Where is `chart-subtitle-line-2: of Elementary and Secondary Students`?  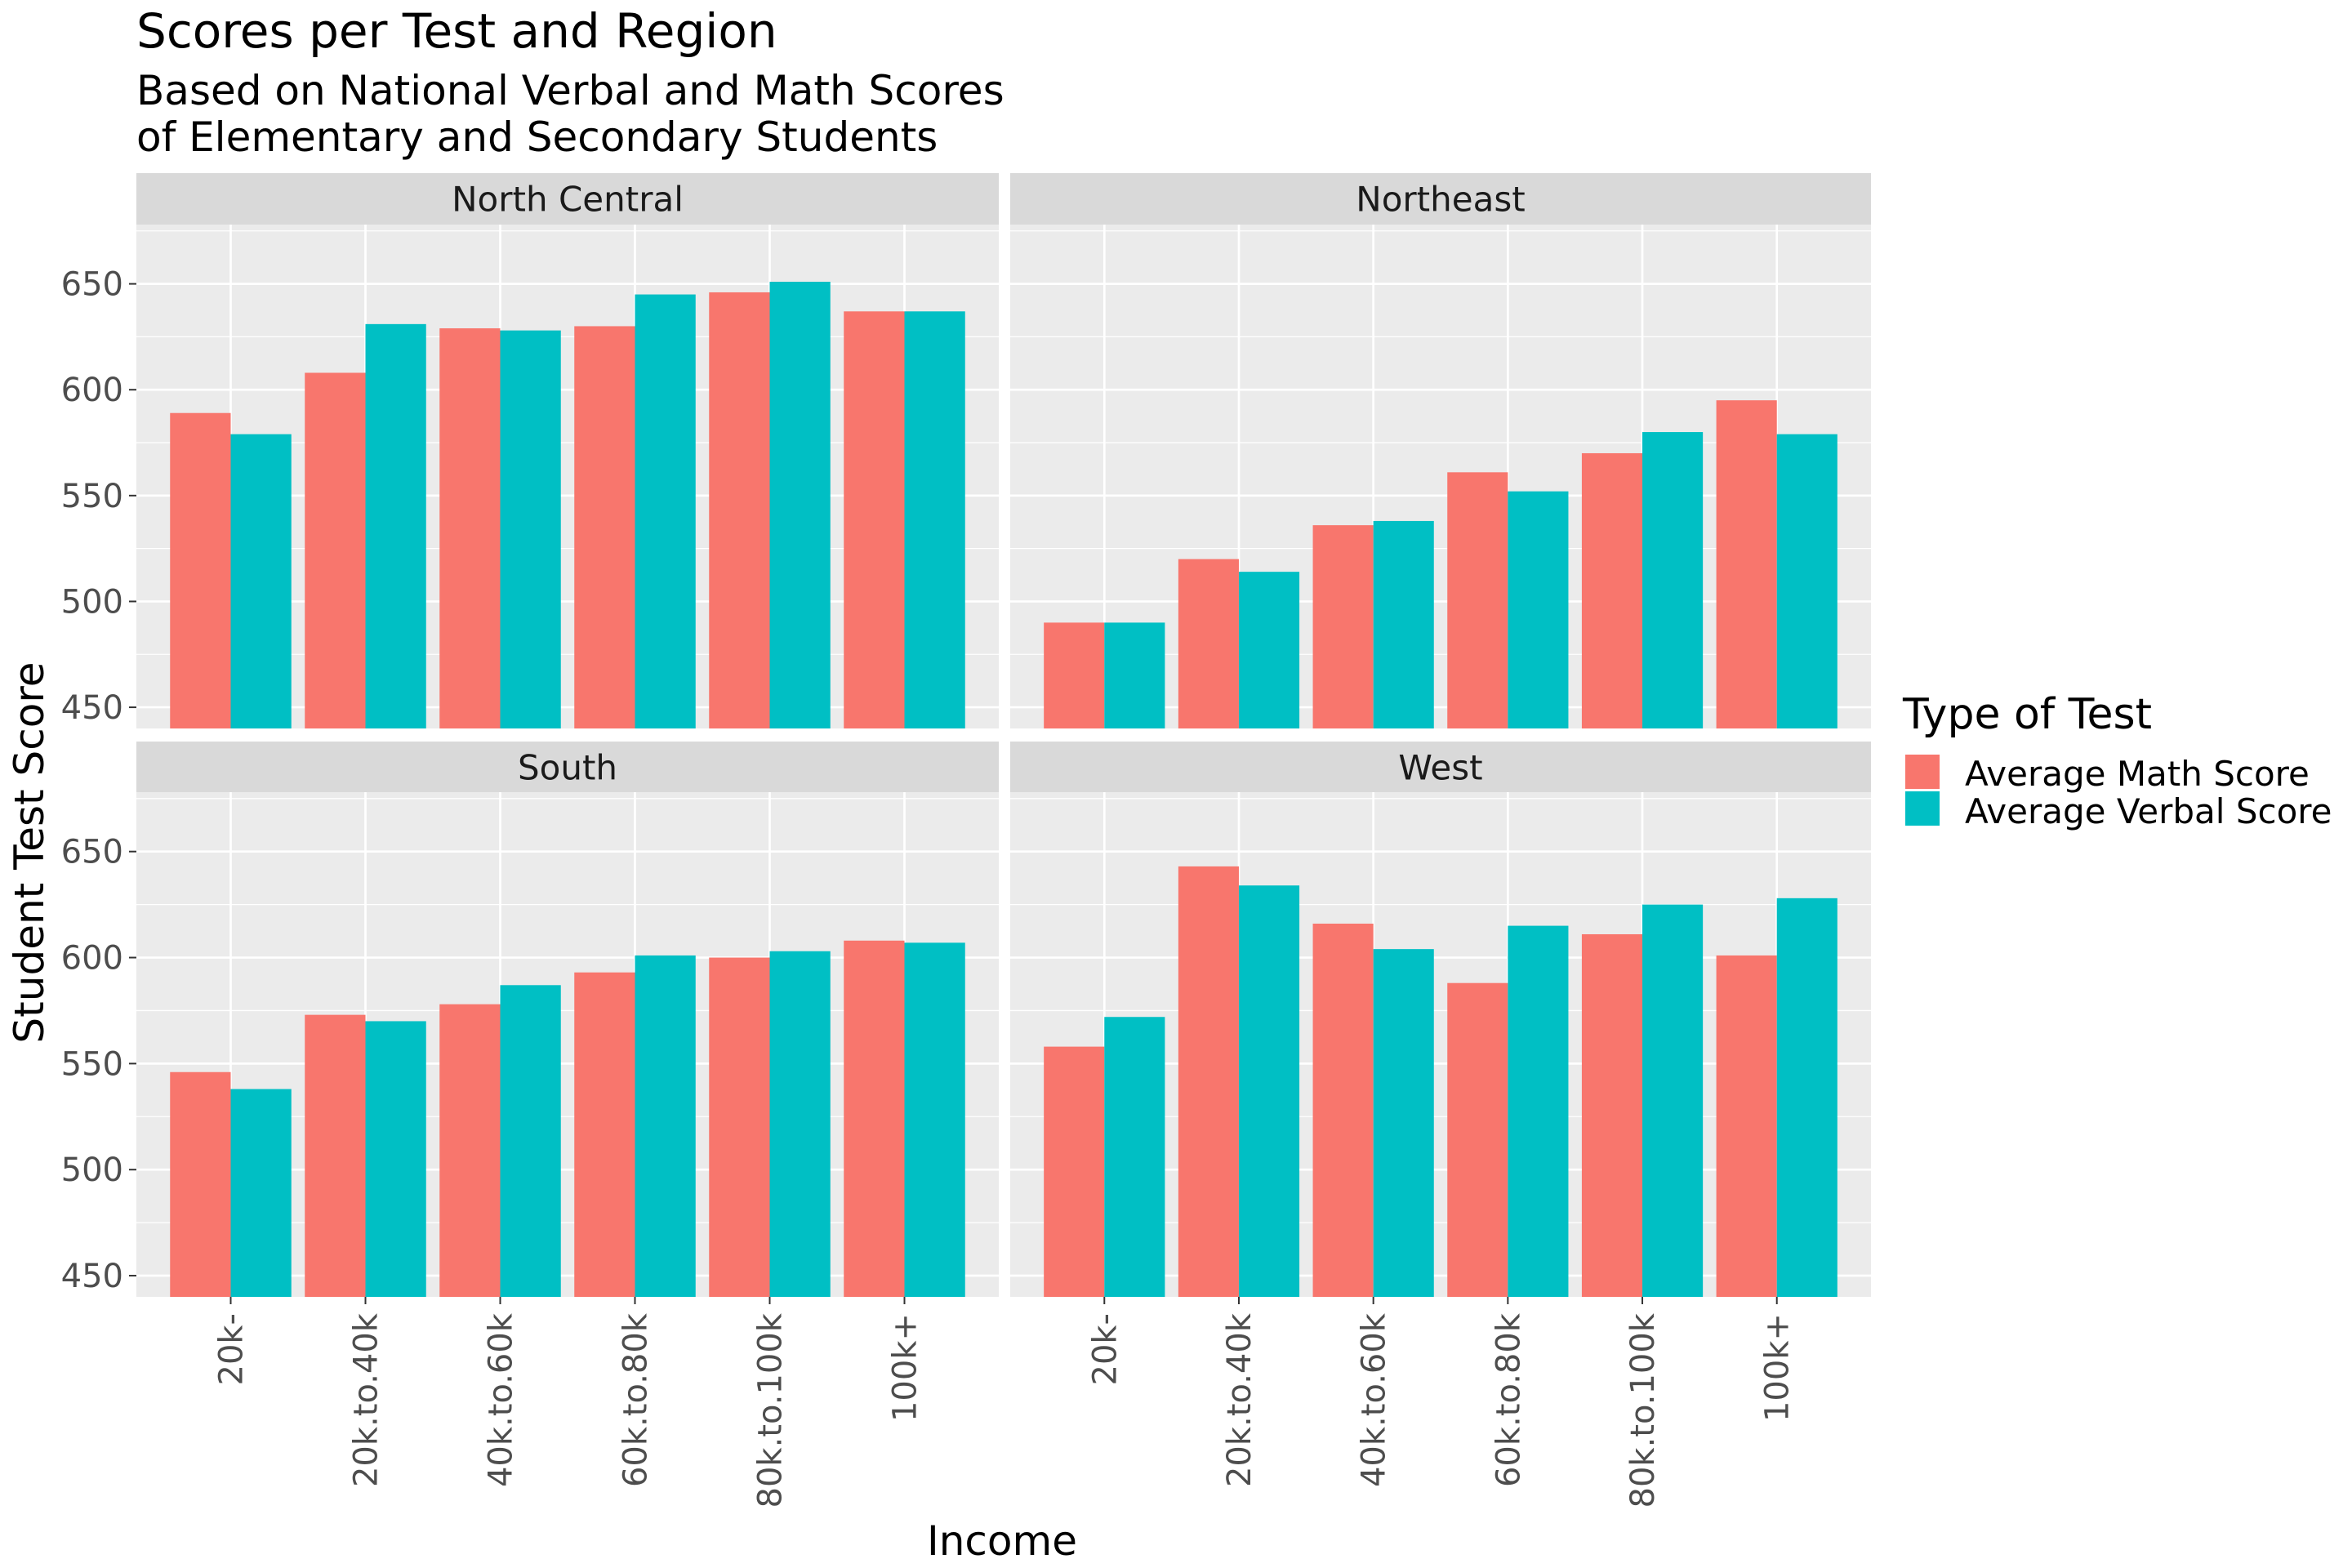
chart-subtitle-line-2: of Elementary and Secondary Students is located at coordinates (537, 137).